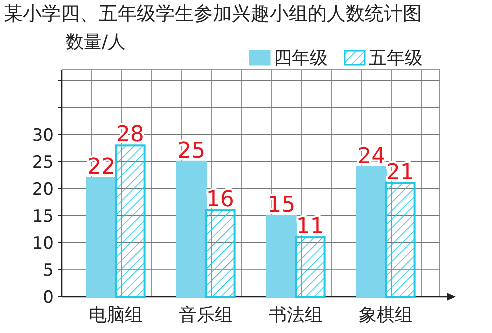  What do you see at coordinates (301, 58) in the screenshot?
I see `legend-label: 四年级` at bounding box center [301, 58].